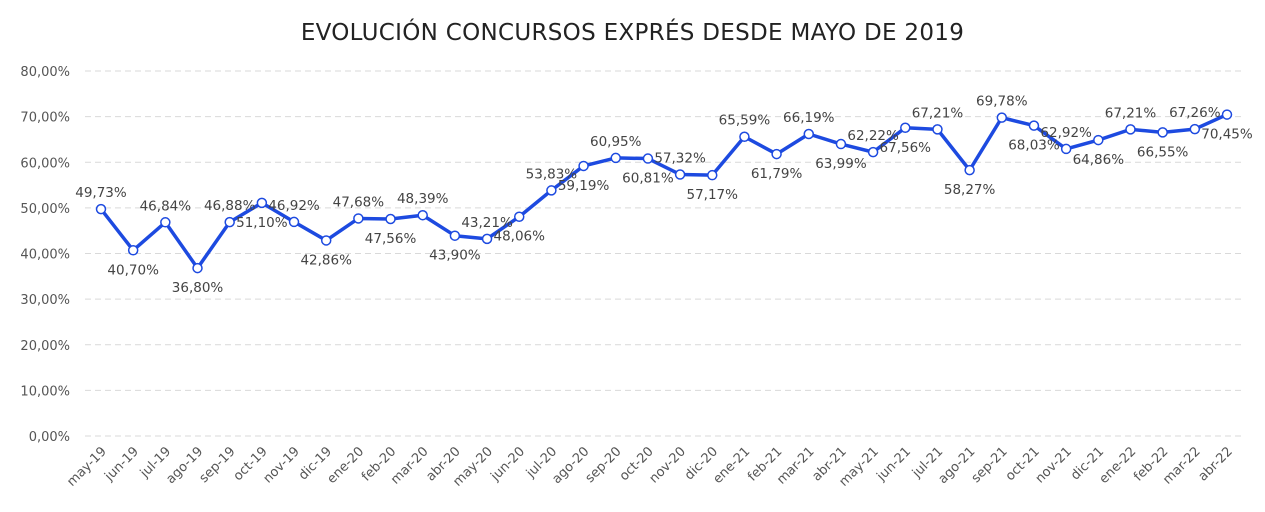 This screenshot has width=1265, height=512. Describe the element at coordinates (584, 186) in the screenshot. I see `data-label: 59,19%` at that location.